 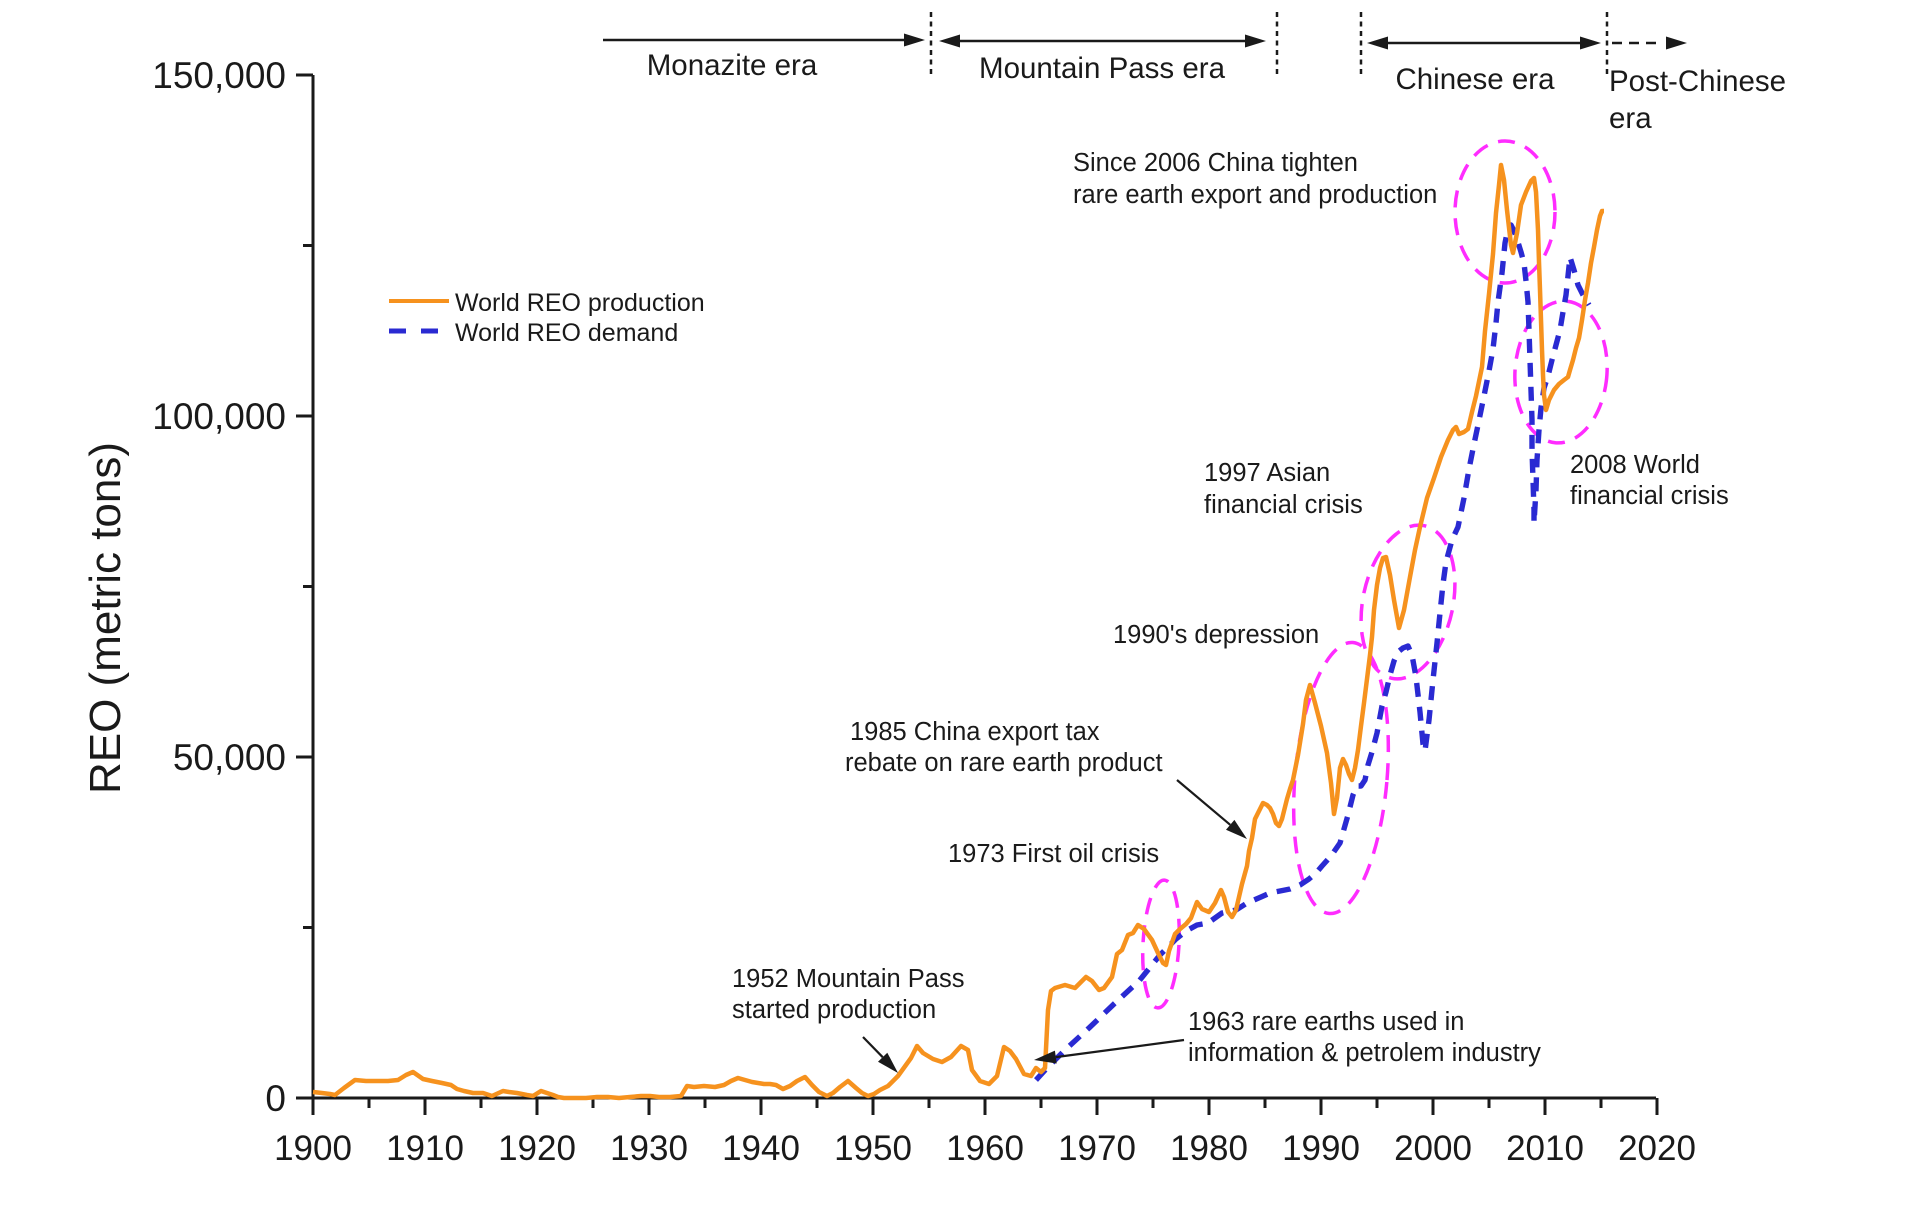 What do you see at coordinates (425, 1148) in the screenshot?
I see `svg-text: 1910` at bounding box center [425, 1148].